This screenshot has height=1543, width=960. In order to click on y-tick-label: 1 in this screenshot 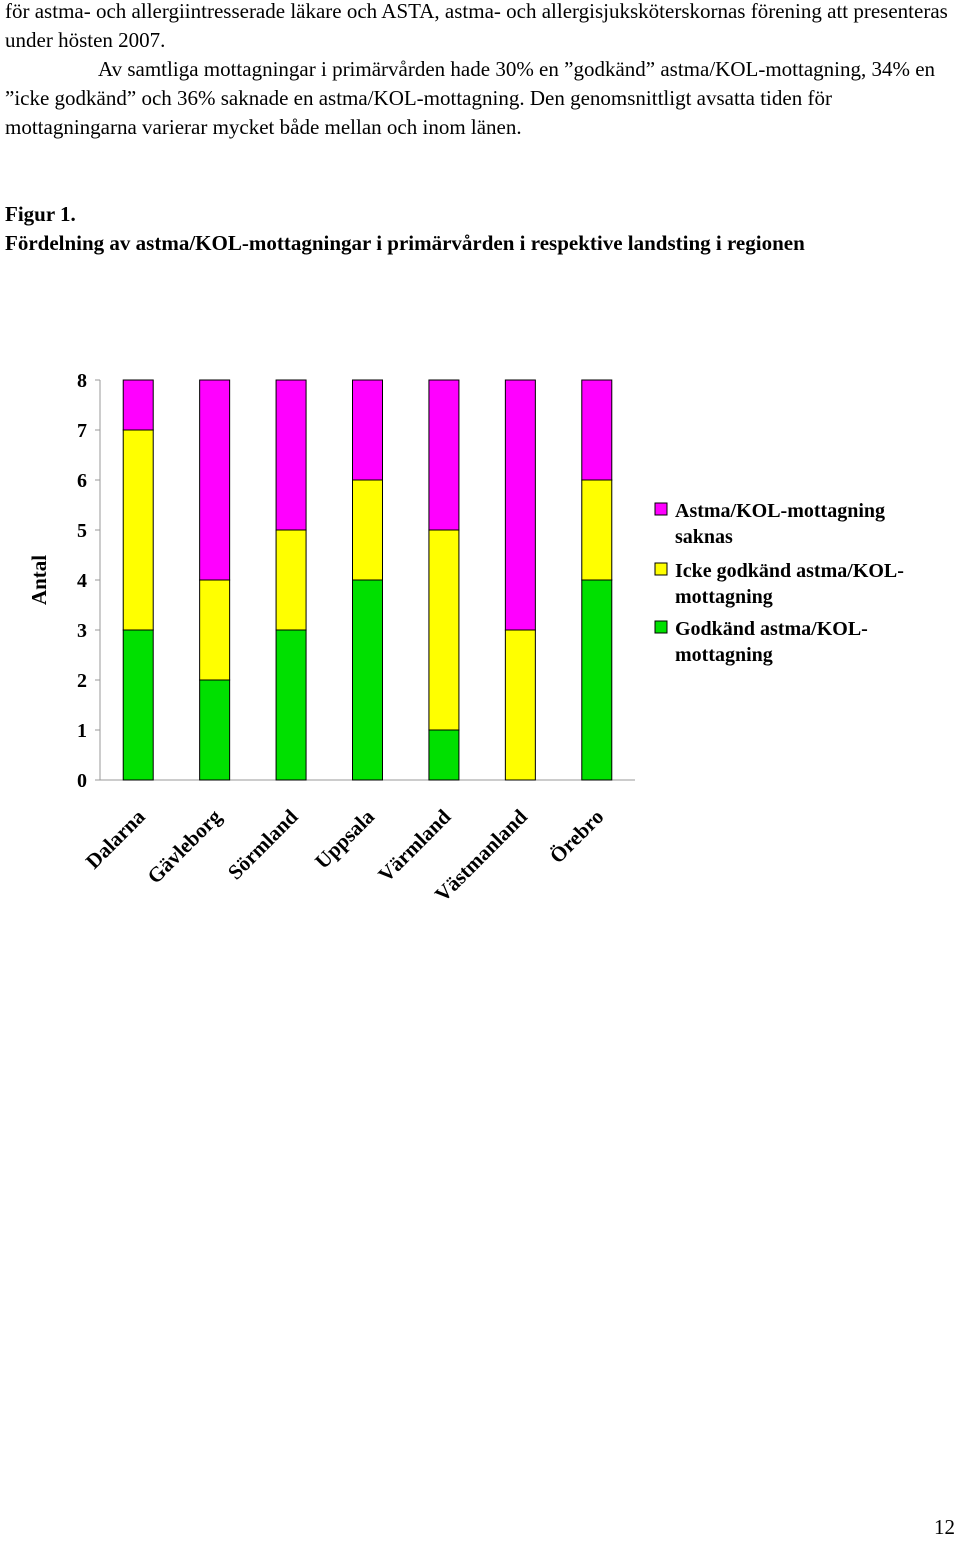, I will do `click(82, 731)`.